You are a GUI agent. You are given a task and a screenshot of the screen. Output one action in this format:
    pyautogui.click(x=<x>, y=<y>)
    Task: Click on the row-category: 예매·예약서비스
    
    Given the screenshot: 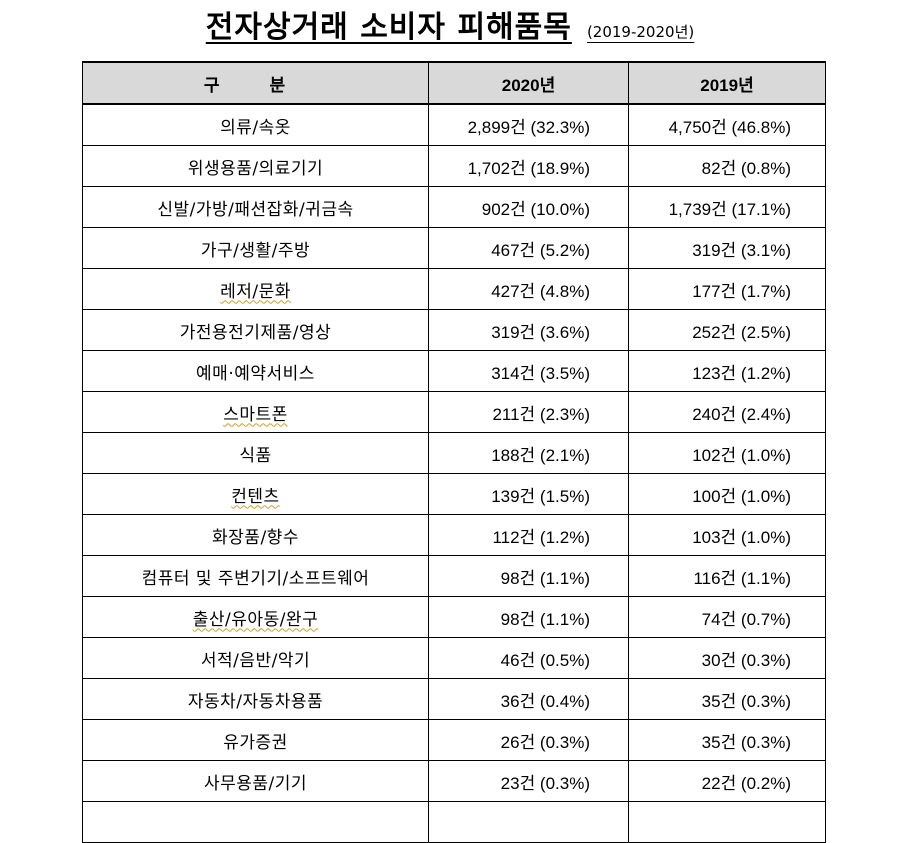 What is the action you would take?
    pyautogui.click(x=255, y=371)
    